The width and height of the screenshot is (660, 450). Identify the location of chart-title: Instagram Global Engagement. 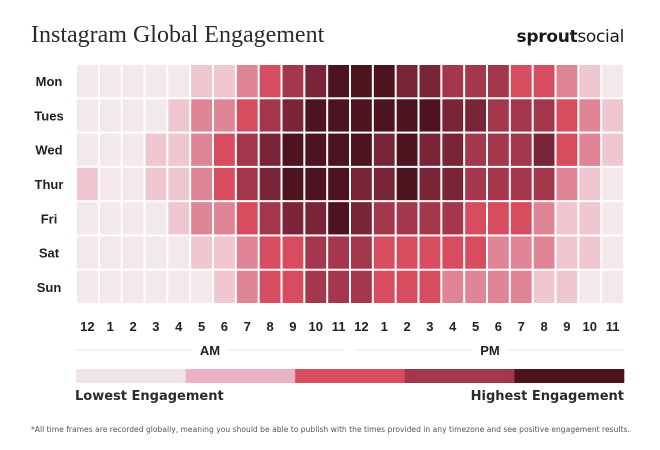
(178, 35).